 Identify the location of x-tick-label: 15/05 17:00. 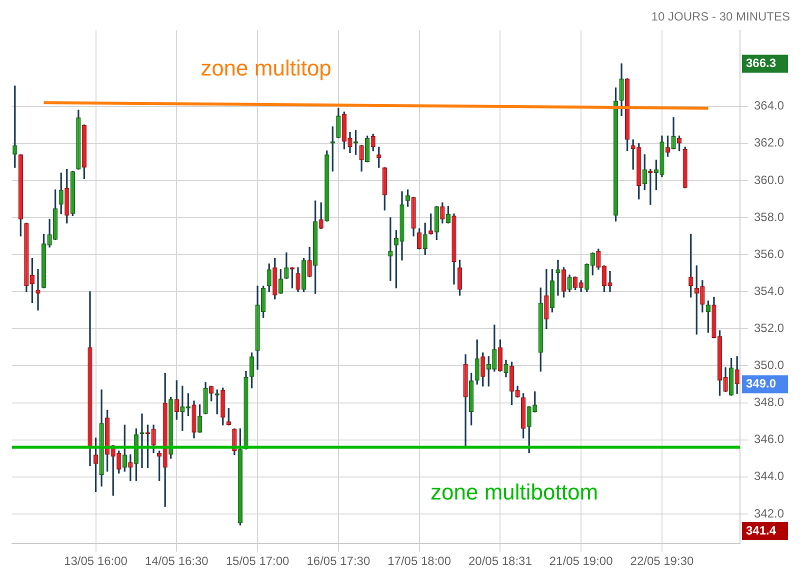
(258, 561).